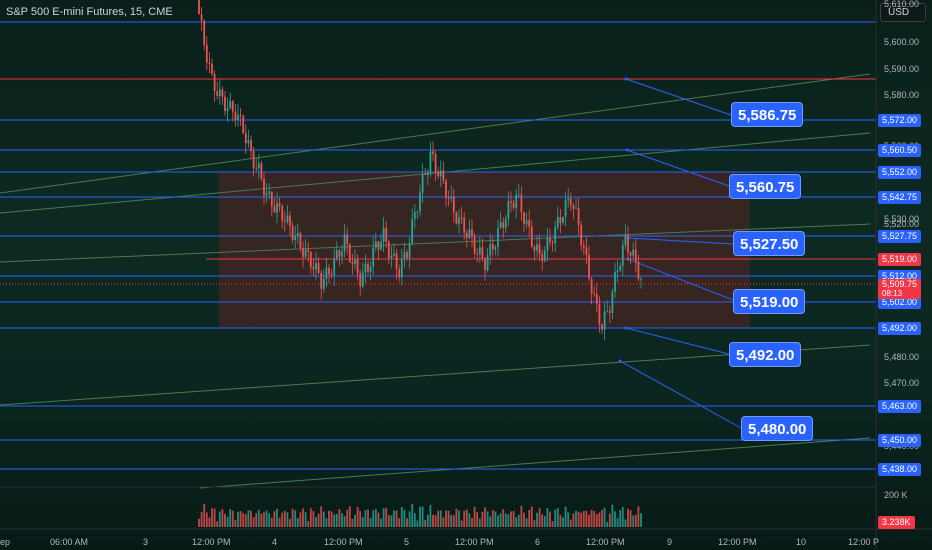  I want to click on time-tick-label: 9, so click(670, 542).